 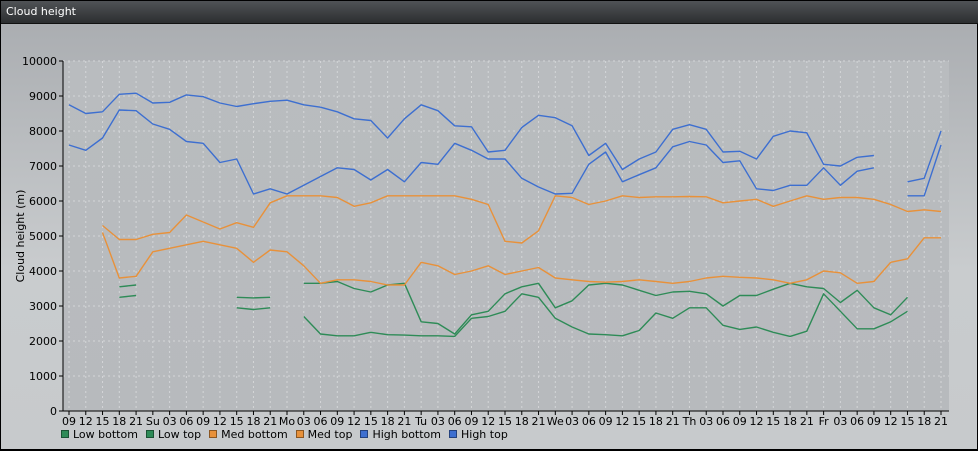 I want to click on legend-item-high-bottom: High bottom, so click(x=400, y=434).